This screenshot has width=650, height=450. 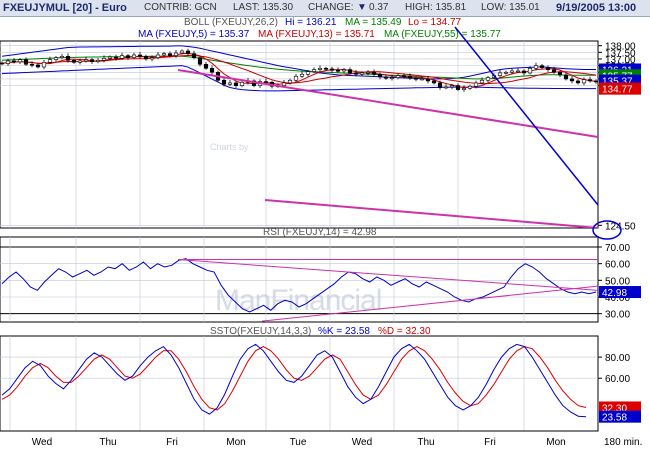 I want to click on rsi-flag: 42.98, so click(x=614, y=293).